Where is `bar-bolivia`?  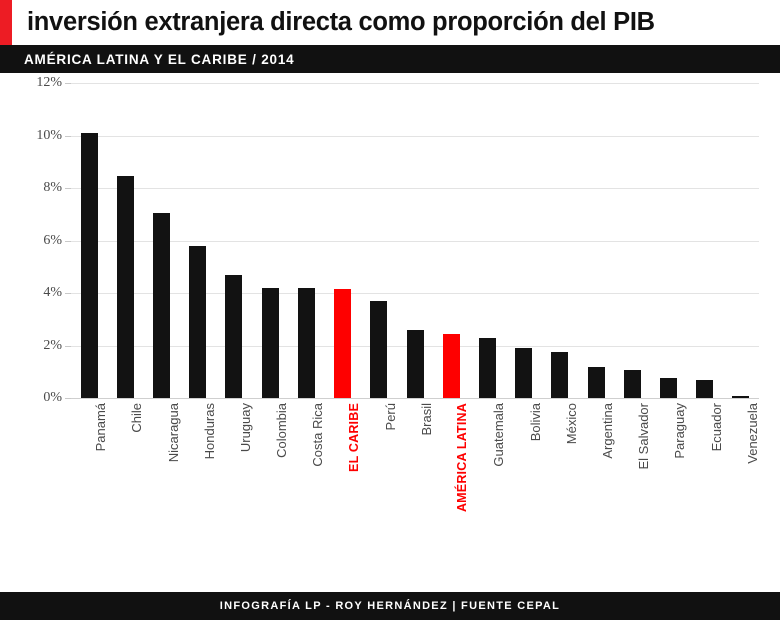 bar-bolivia is located at coordinates (524, 373).